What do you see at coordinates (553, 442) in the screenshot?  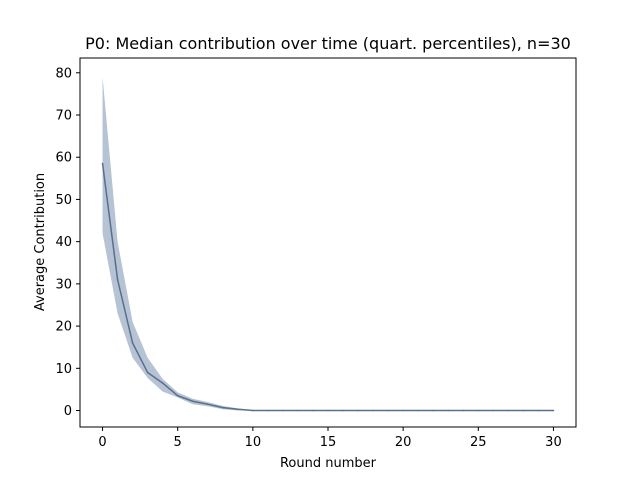 I see `x-tick-label: 30` at bounding box center [553, 442].